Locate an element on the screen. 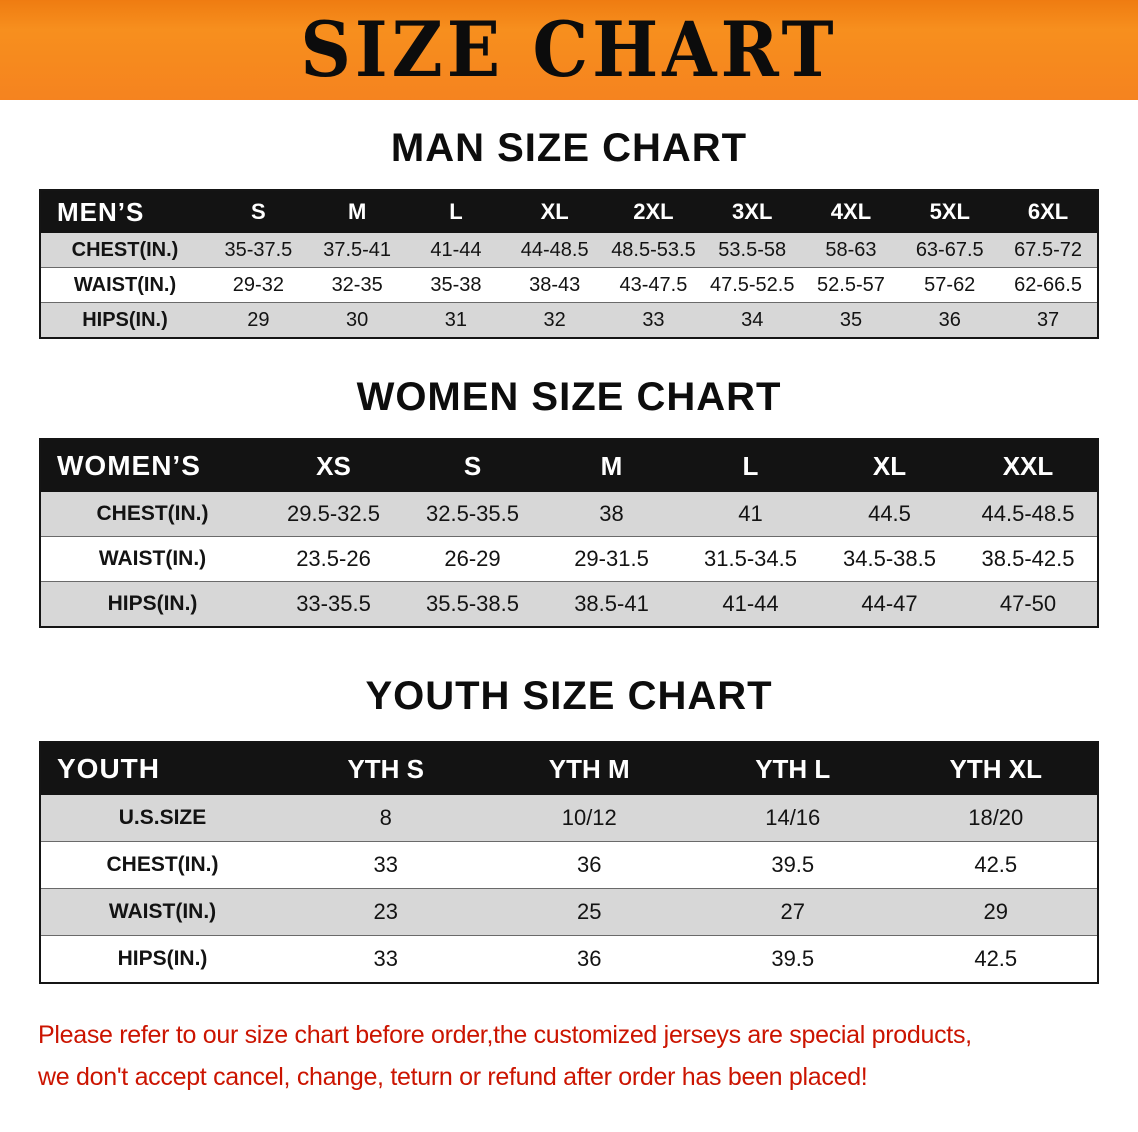 This screenshot has width=1138, height=1132. size-column-header: 4XL is located at coordinates (851, 211).